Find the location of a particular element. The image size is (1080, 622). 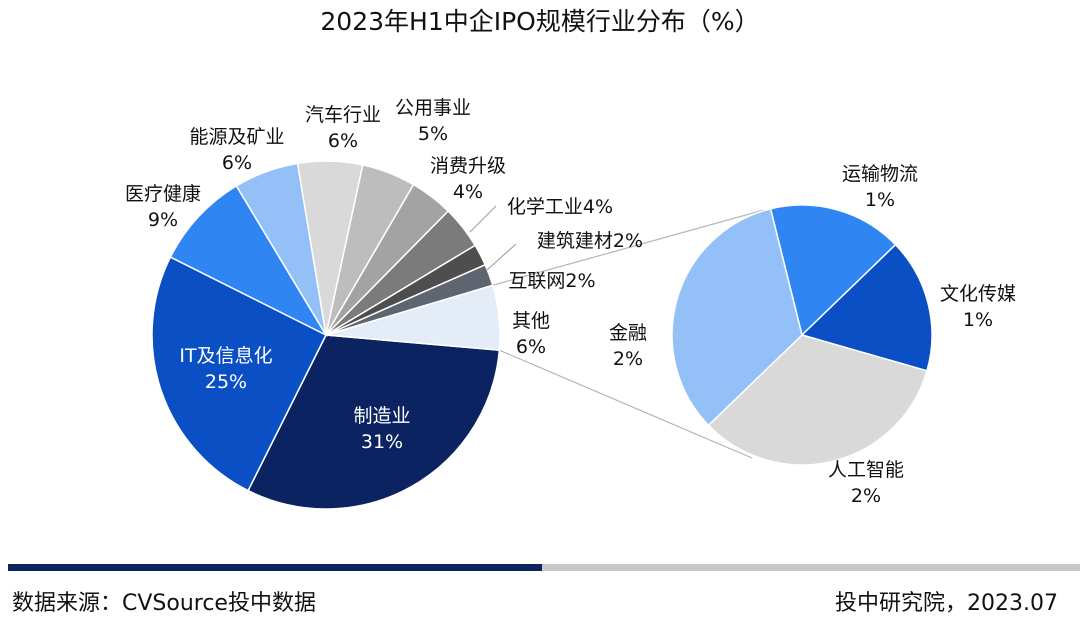

main-slice-制造业 is located at coordinates (374, 422).